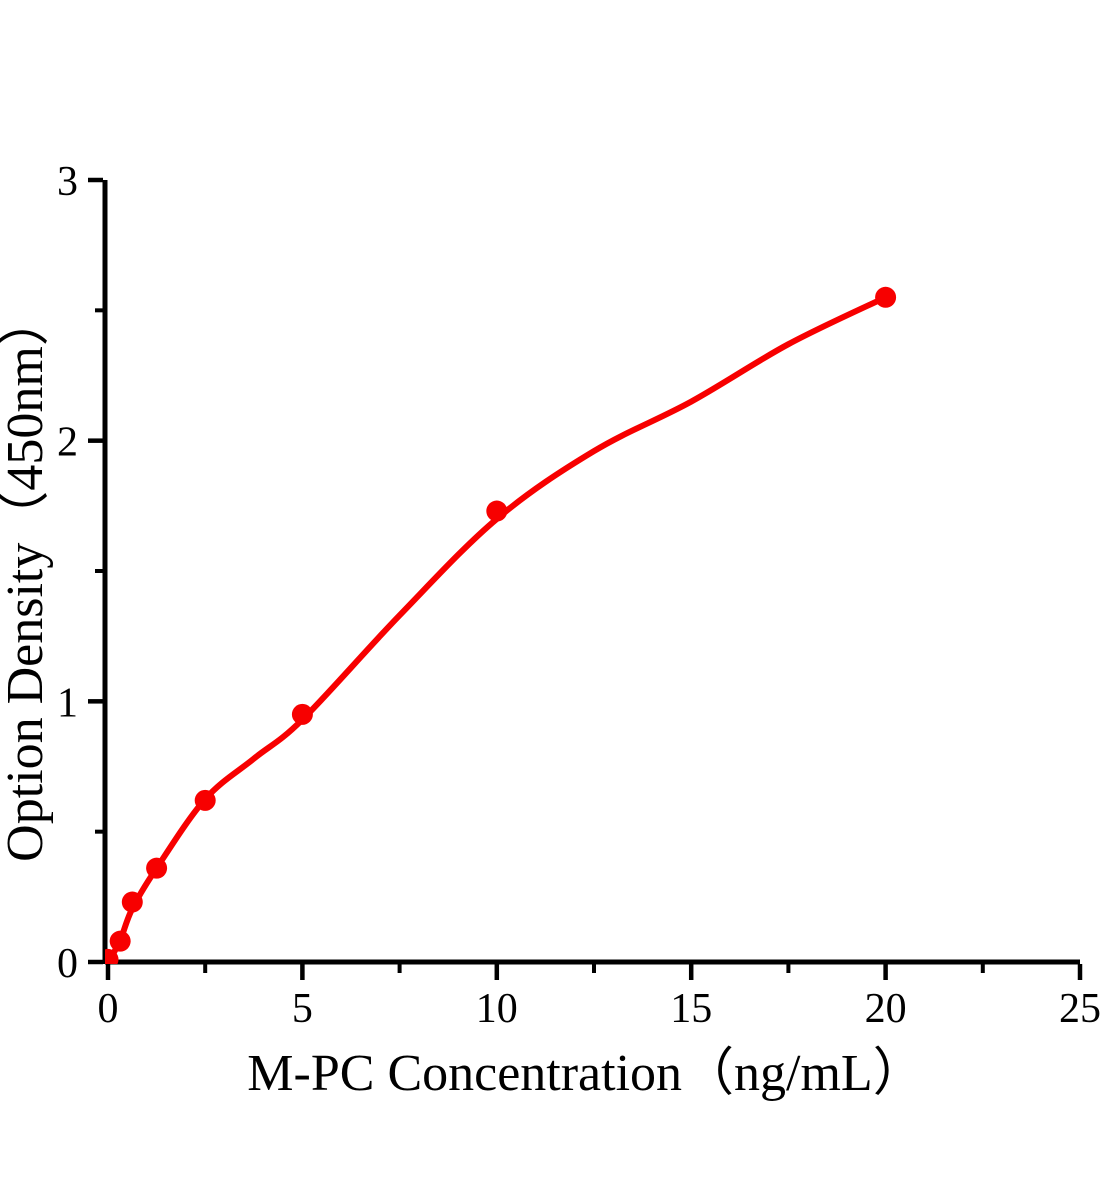 This screenshot has height=1200, width=1104. What do you see at coordinates (67, 703) in the screenshot?
I see `y-tick-label: 1` at bounding box center [67, 703].